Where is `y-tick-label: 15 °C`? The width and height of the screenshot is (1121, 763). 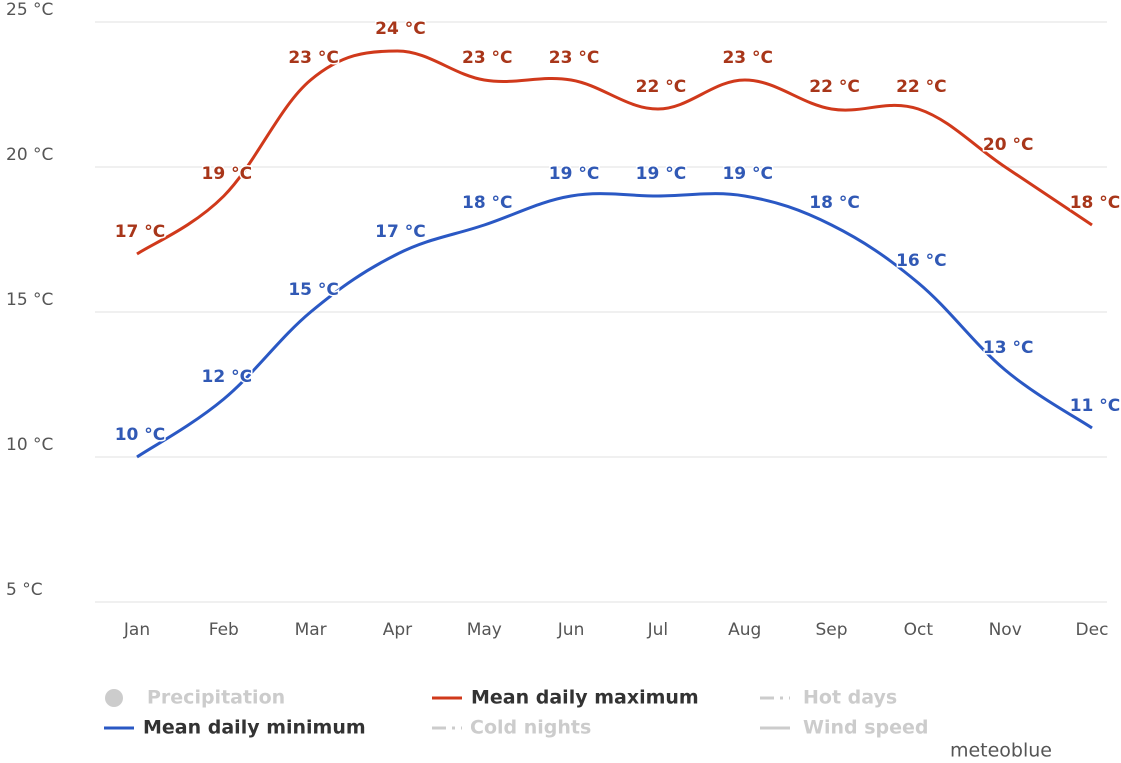 y-tick-label: 15 °C is located at coordinates (29, 300).